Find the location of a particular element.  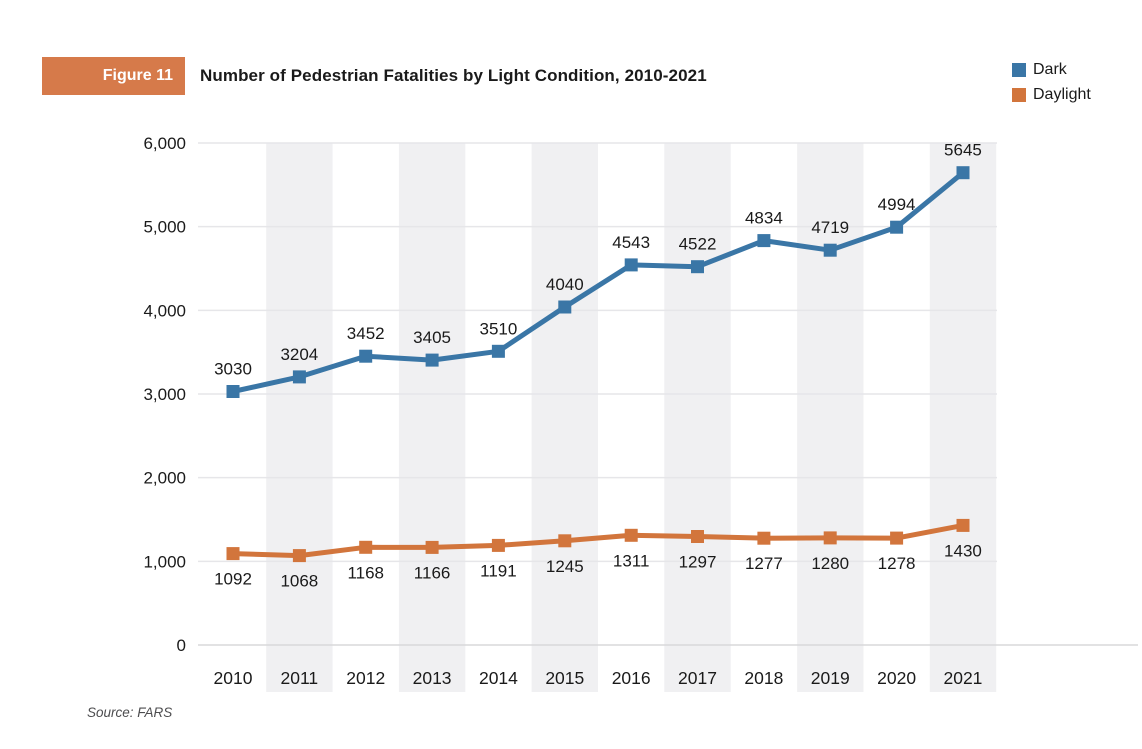

y-tick-label: 2,000 is located at coordinates (164, 478).